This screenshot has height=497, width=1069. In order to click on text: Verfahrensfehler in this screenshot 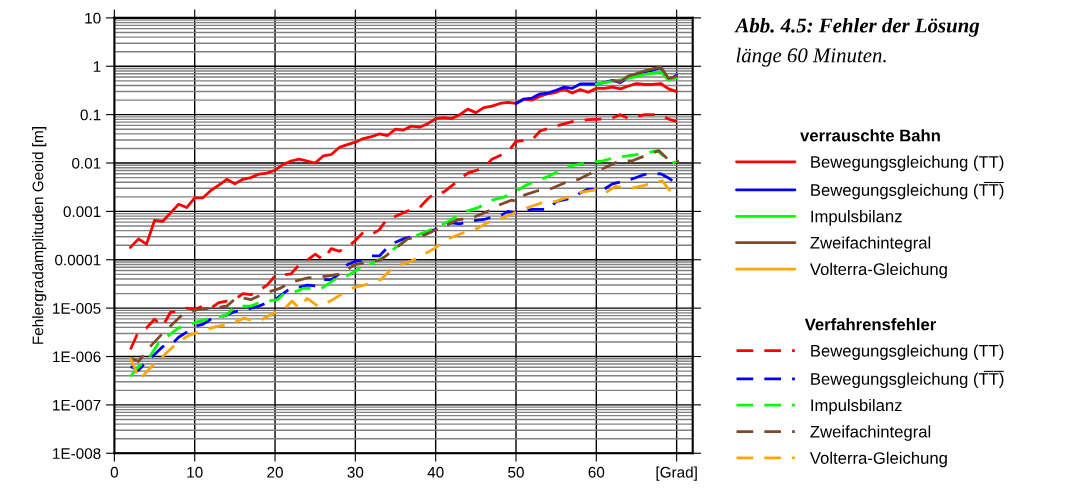, I will do `click(870, 324)`.